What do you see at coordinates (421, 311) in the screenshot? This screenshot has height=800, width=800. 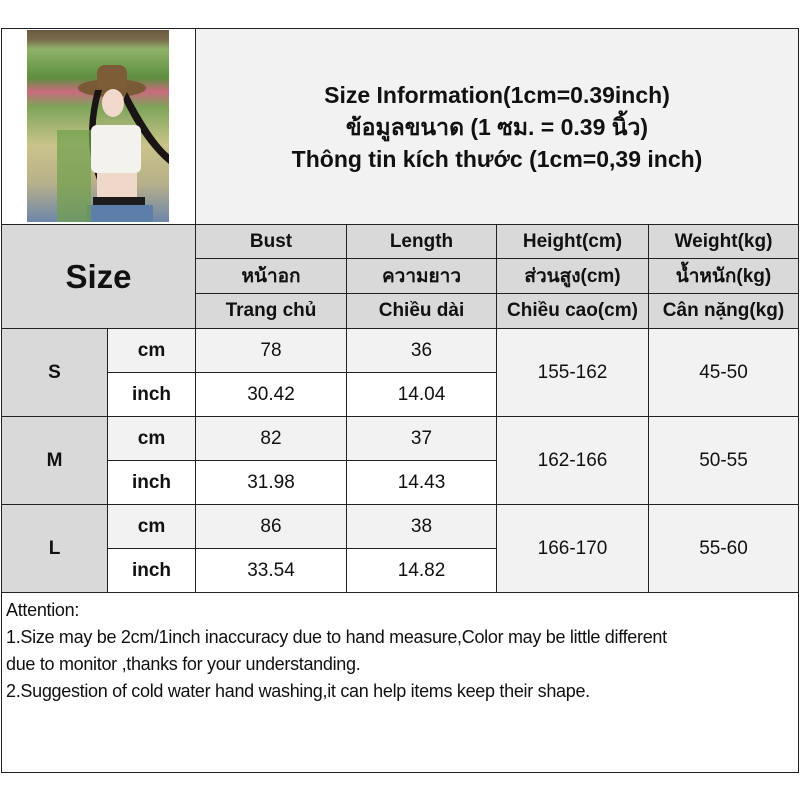 I see `header-length-vi: Chiều dài` at bounding box center [421, 311].